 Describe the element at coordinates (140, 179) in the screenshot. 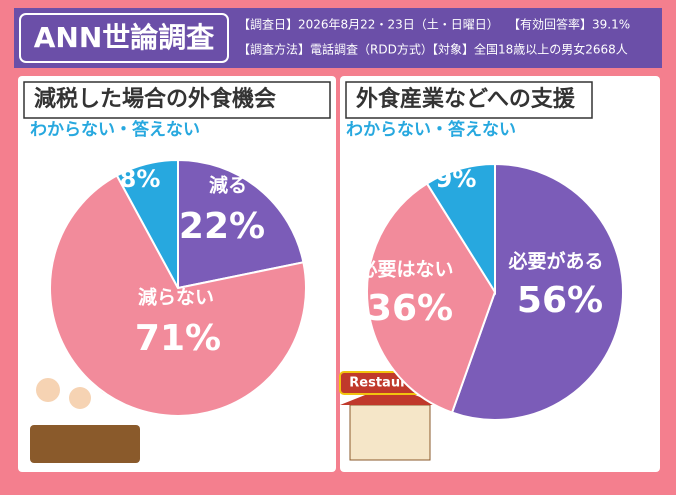

I see `value-label: 8%` at that location.